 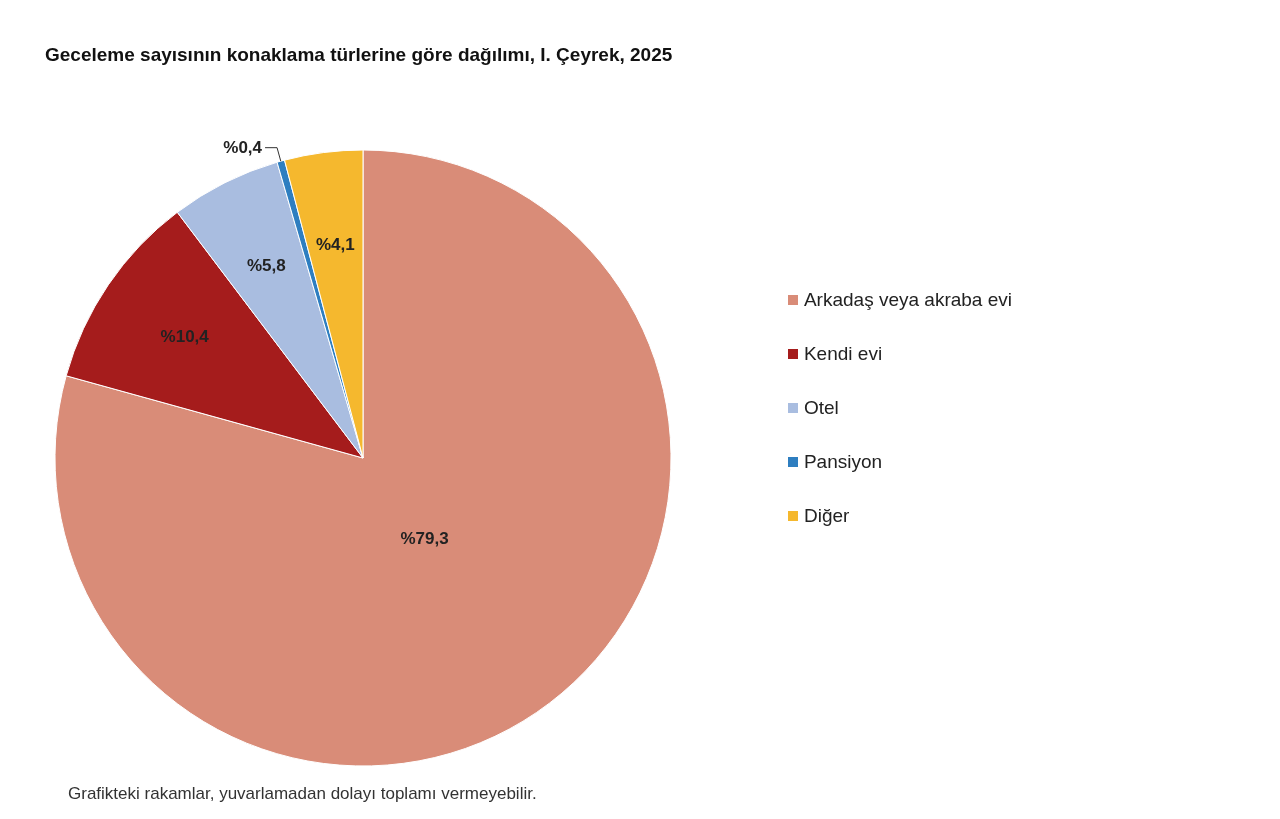 What do you see at coordinates (826, 516) in the screenshot?
I see `legend-label: Diğer` at bounding box center [826, 516].